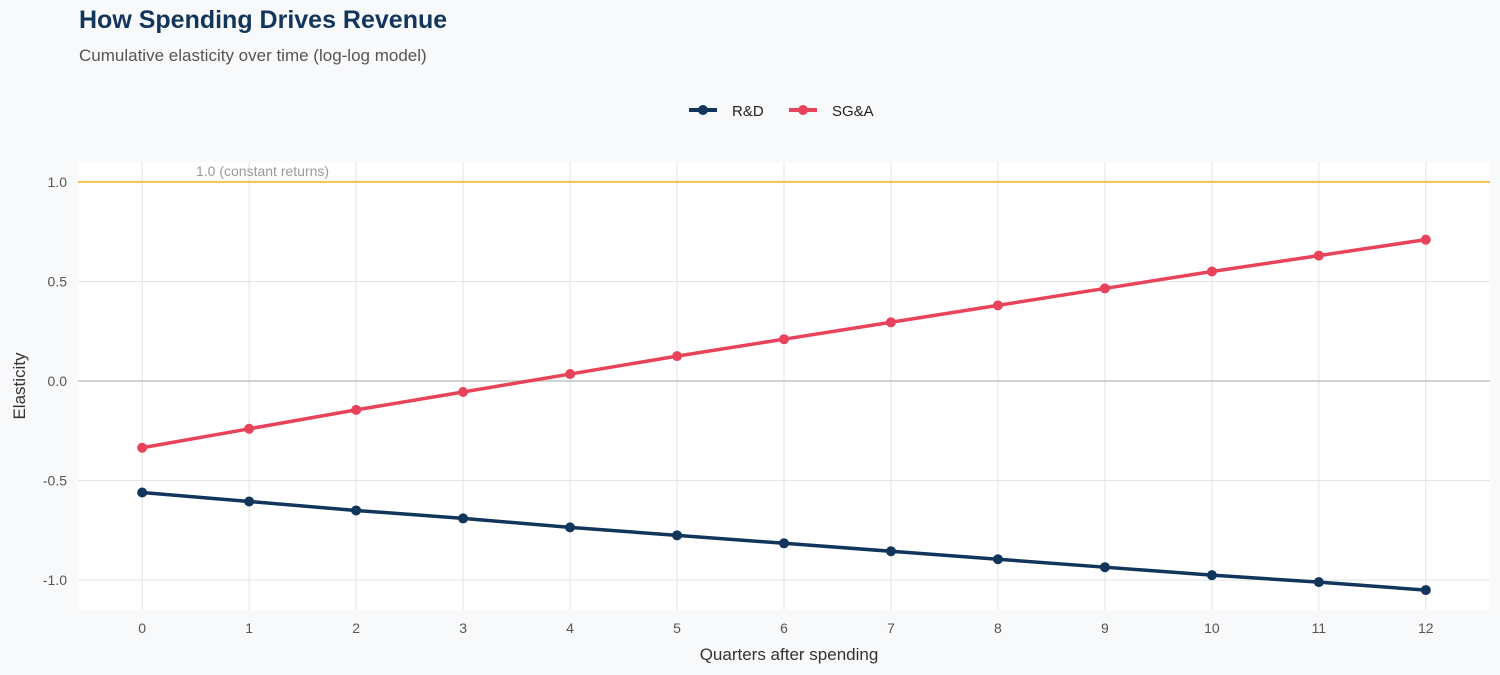 This screenshot has height=675, width=1500. Describe the element at coordinates (463, 628) in the screenshot. I see `x-tick-label: 3` at that location.